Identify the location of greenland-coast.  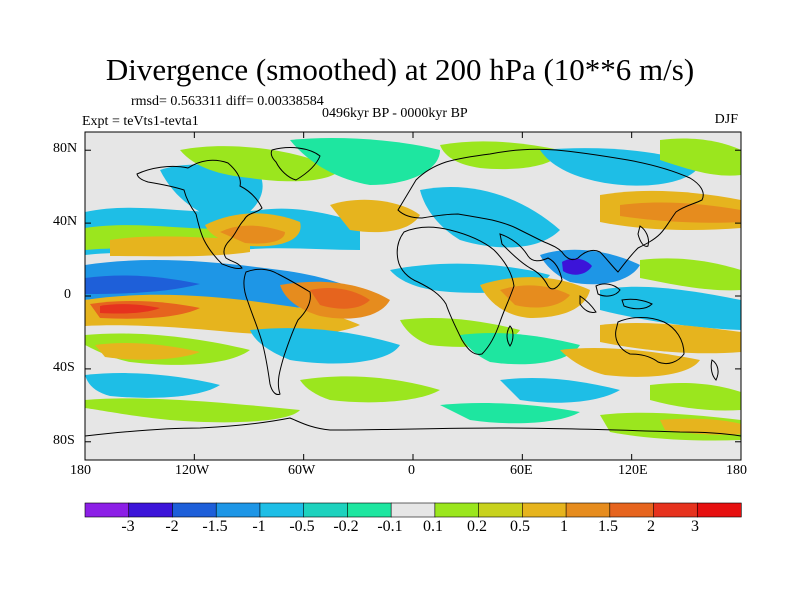
(295, 164).